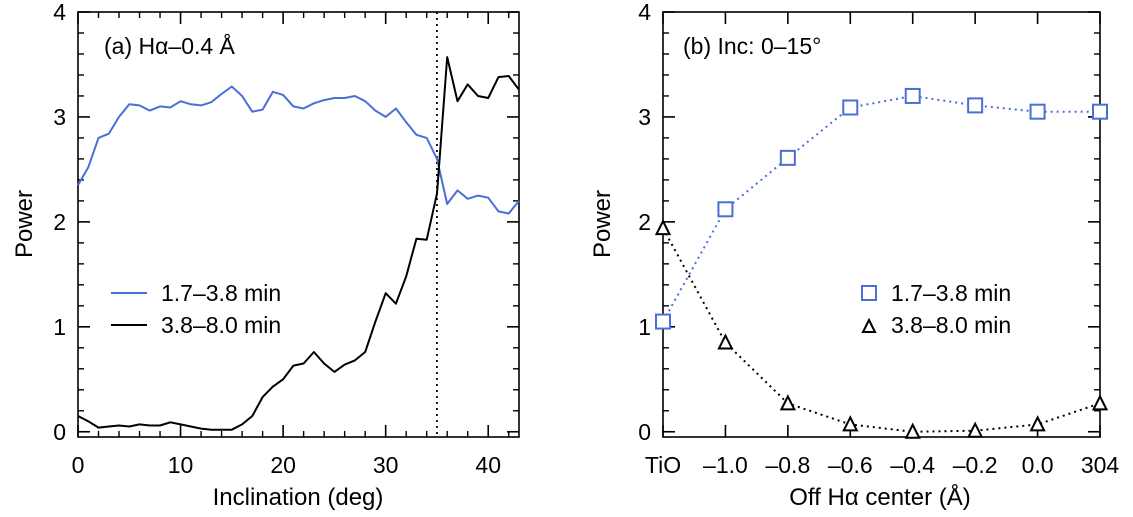 The height and width of the screenshot is (517, 1133). What do you see at coordinates (951, 293) in the screenshot?
I see `panel-b-legend-label-1: 1.7–3.8 min` at bounding box center [951, 293].